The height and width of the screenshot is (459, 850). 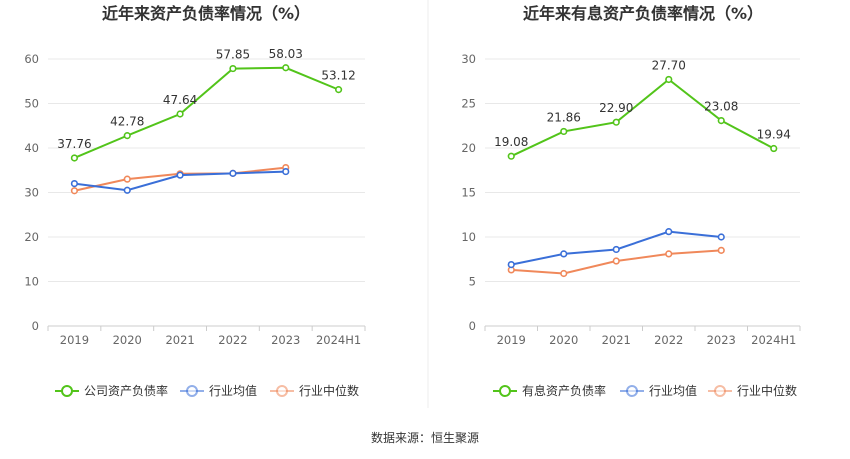 I want to click on data-label: 47.64, so click(x=180, y=100).